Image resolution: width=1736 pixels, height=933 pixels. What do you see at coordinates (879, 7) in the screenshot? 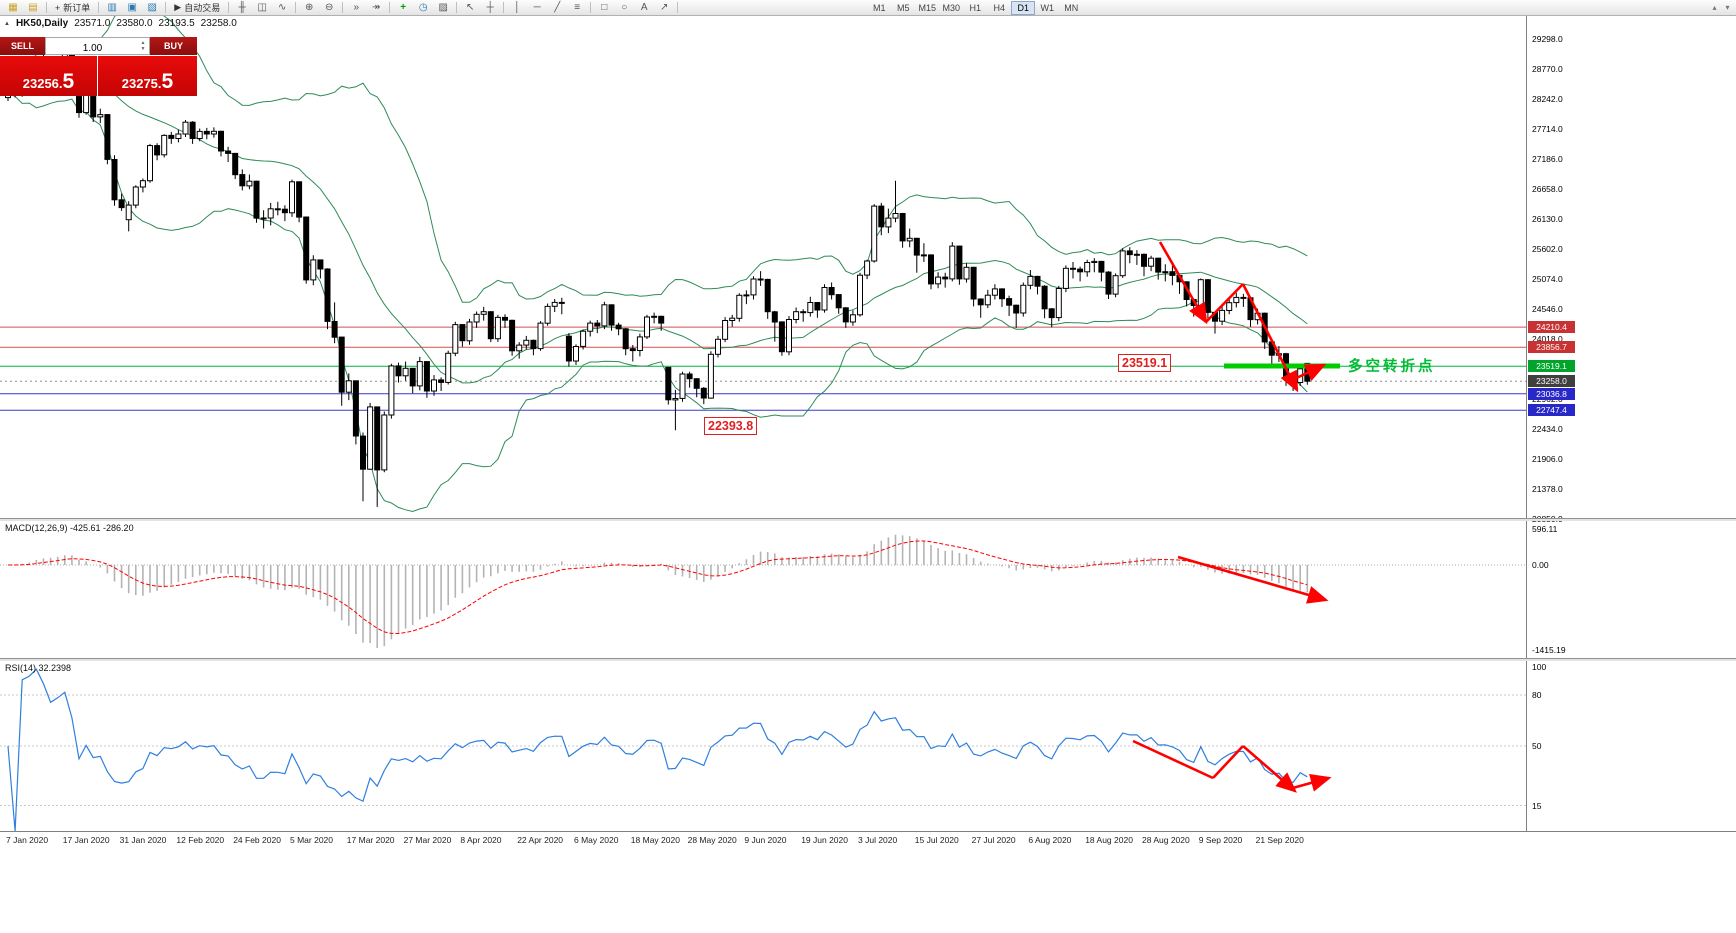
I see `timeframe-M1: M1` at bounding box center [879, 7].